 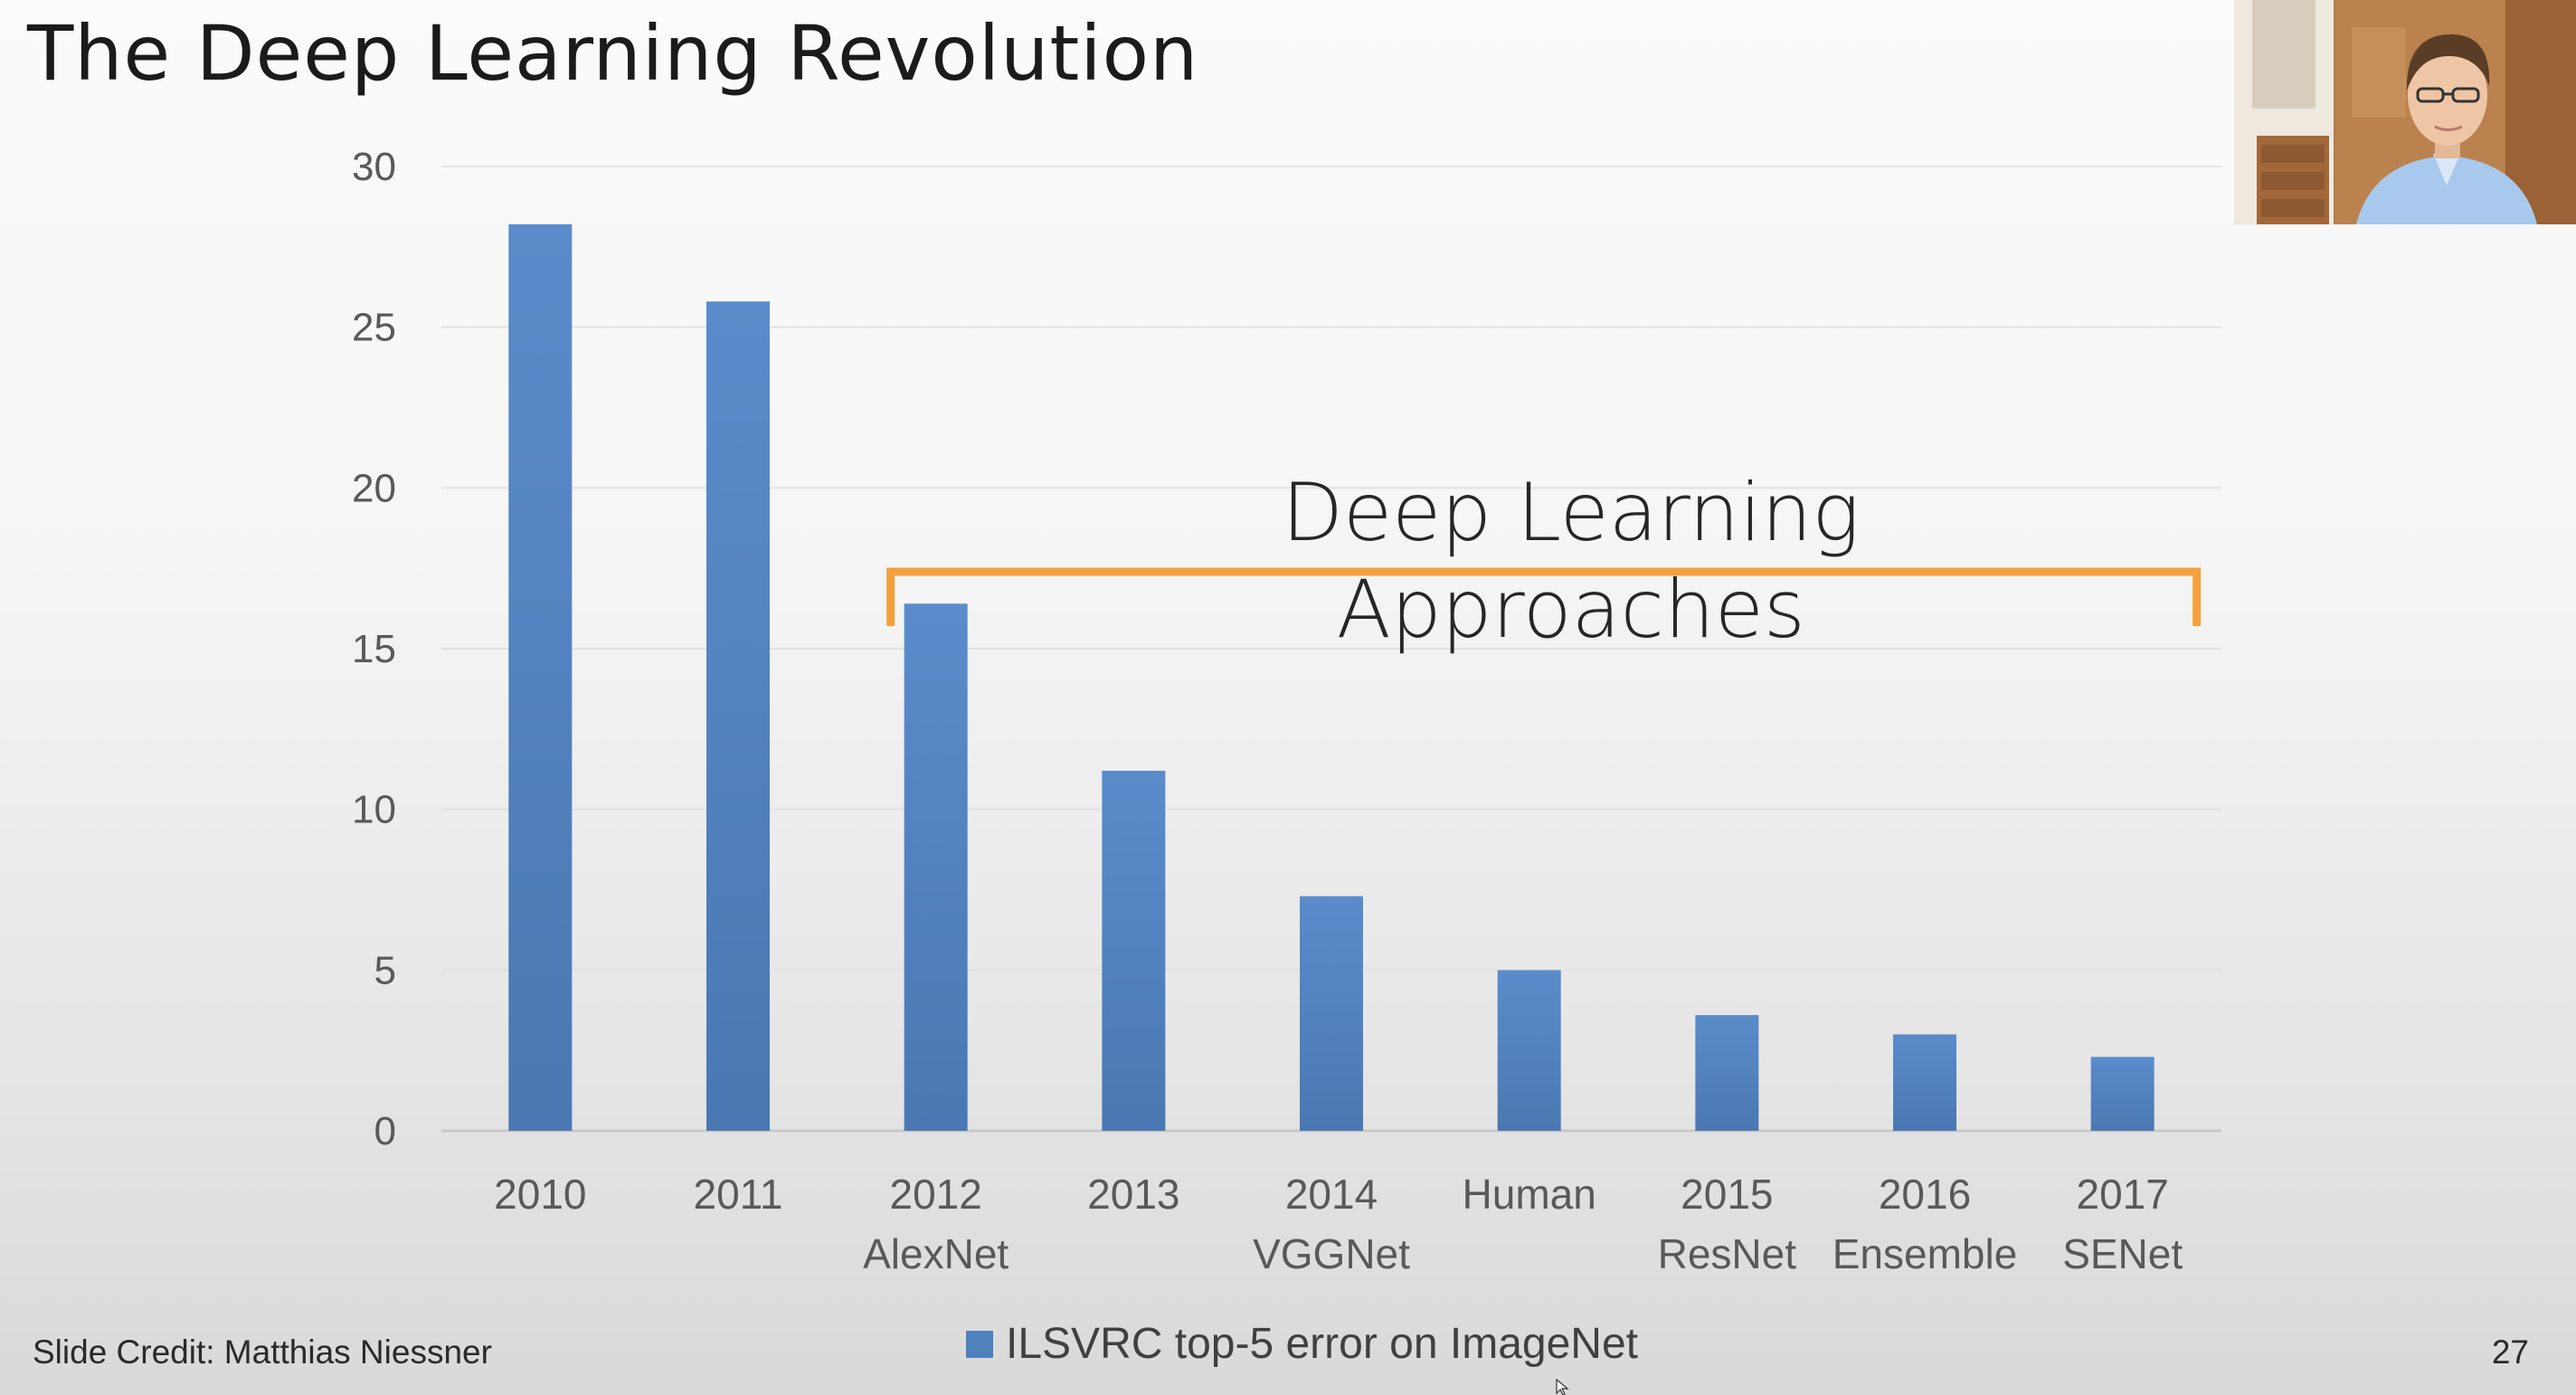 I want to click on y-tick-label: 5, so click(x=385, y=970).